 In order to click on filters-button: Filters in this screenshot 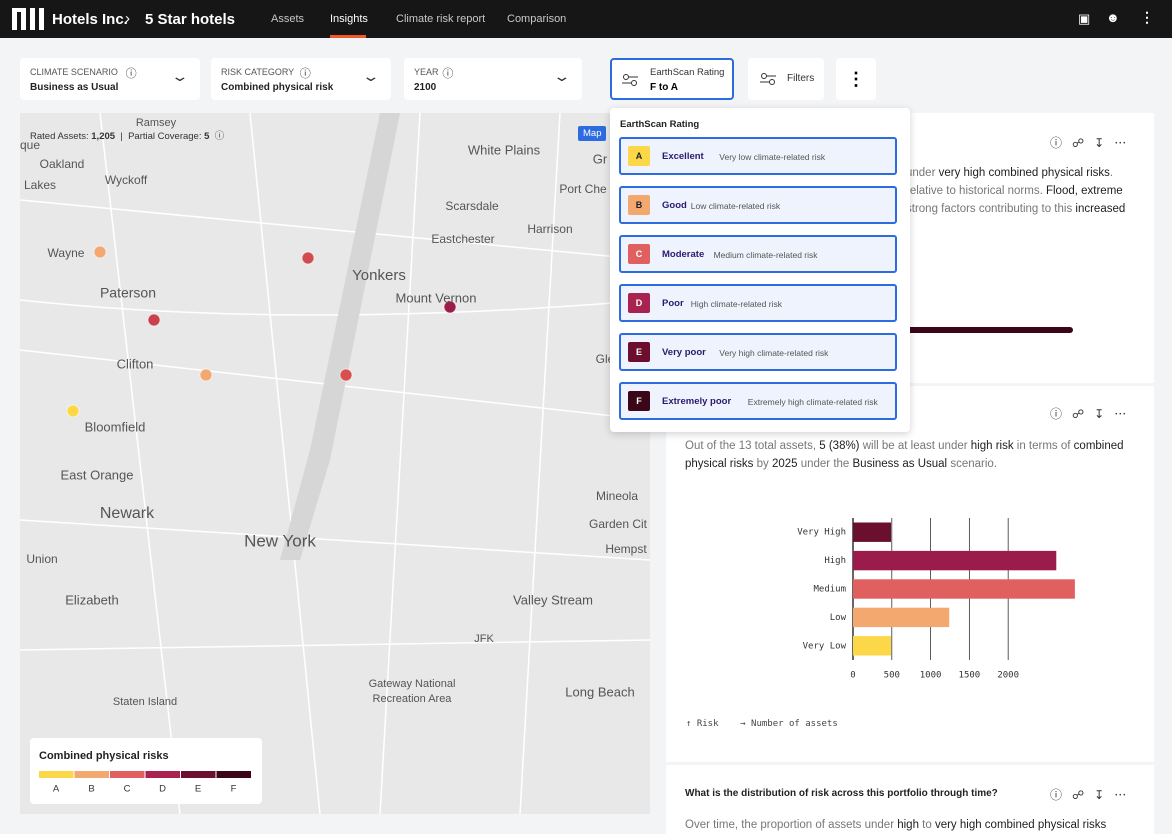, I will do `click(786, 79)`.